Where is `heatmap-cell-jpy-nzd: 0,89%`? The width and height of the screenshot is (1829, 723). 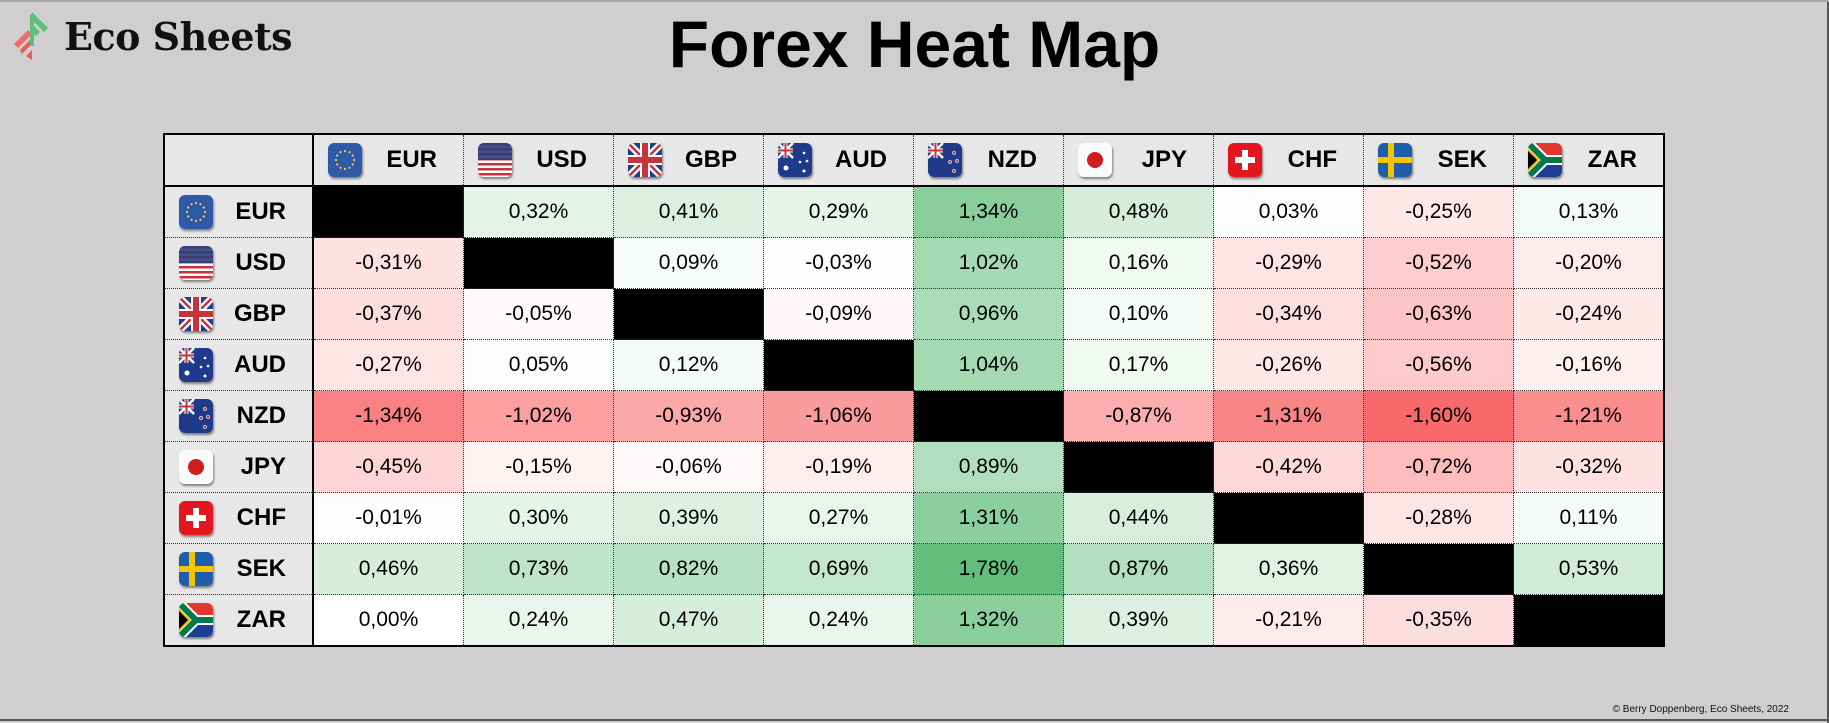
heatmap-cell-jpy-nzd: 0,89% is located at coordinates (988, 467).